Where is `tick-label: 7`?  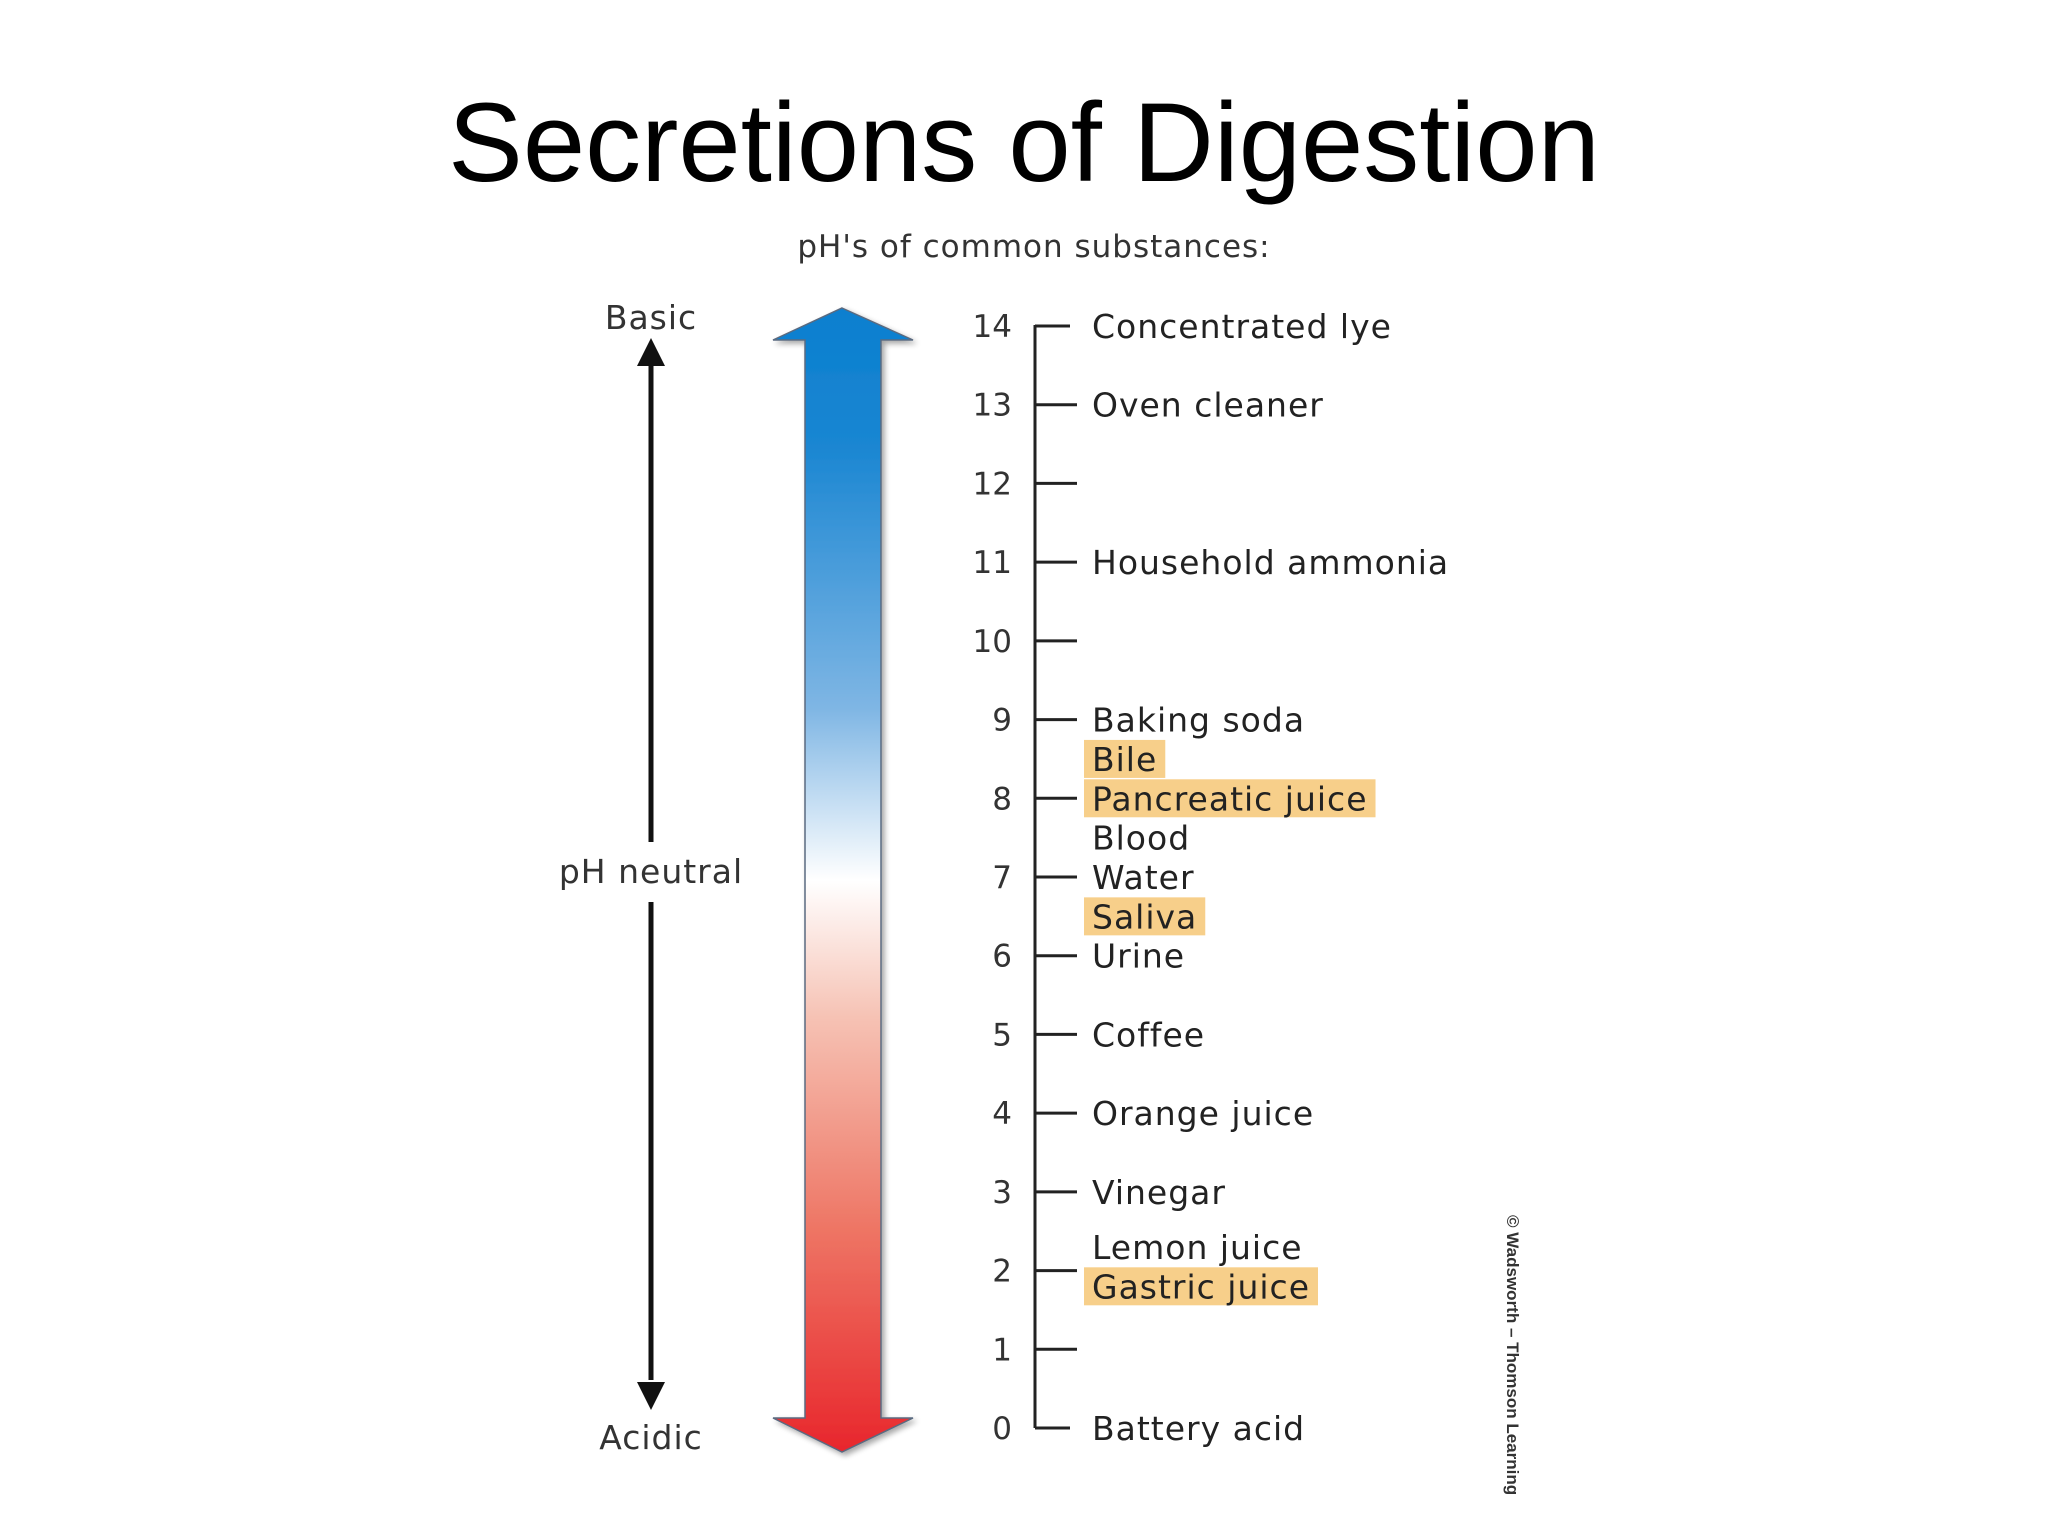
tick-label: 7 is located at coordinates (1002, 878).